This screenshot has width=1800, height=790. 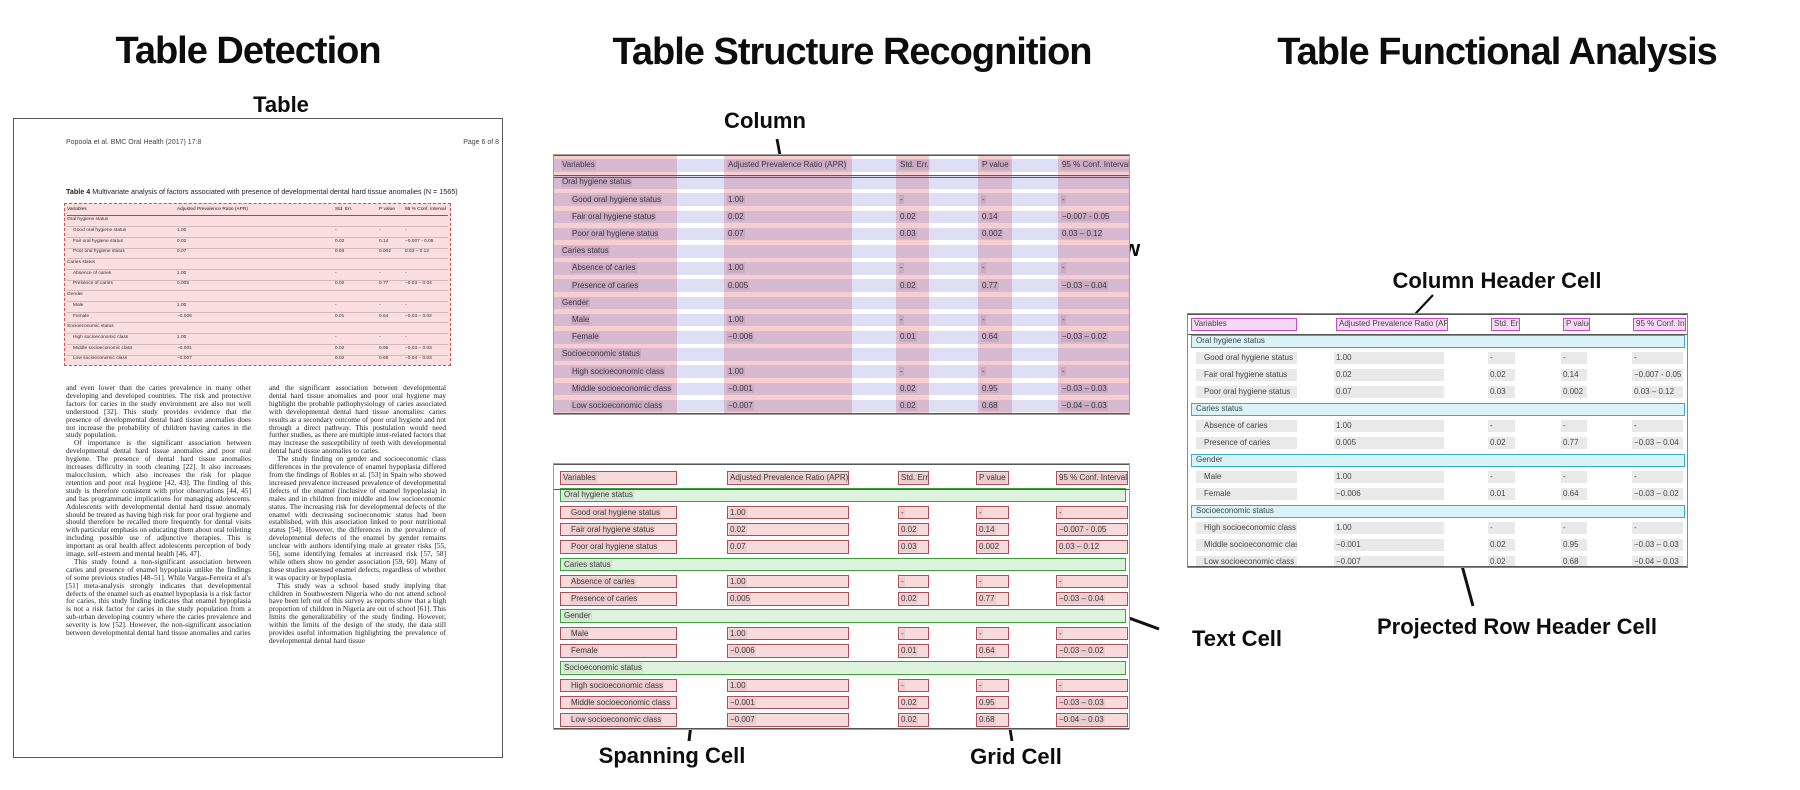 What do you see at coordinates (257, 216) in the screenshot?
I see `mini-header-rule` at bounding box center [257, 216].